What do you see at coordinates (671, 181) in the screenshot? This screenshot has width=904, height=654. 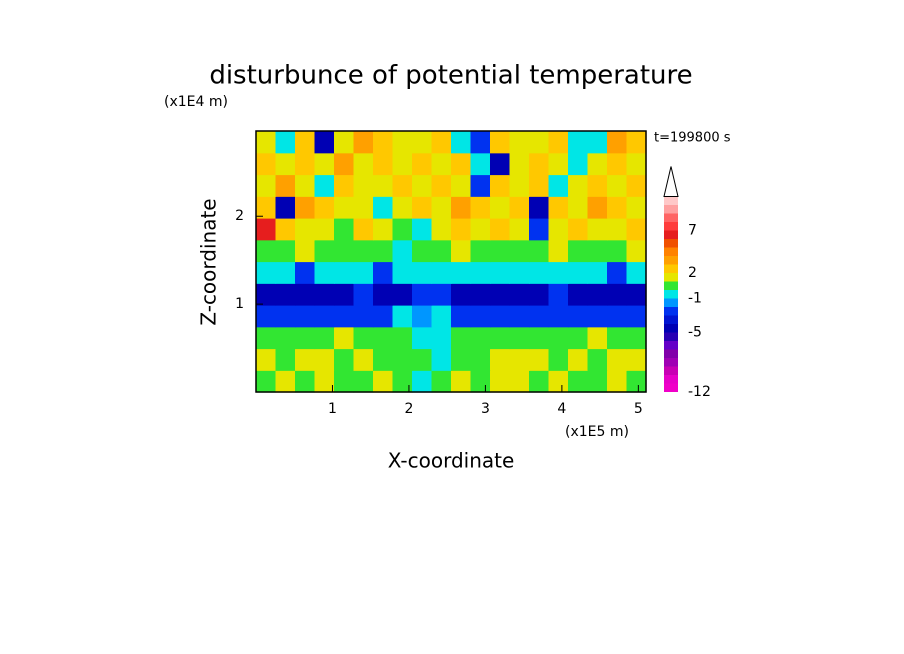 I see `colorbar-over` at bounding box center [671, 181].